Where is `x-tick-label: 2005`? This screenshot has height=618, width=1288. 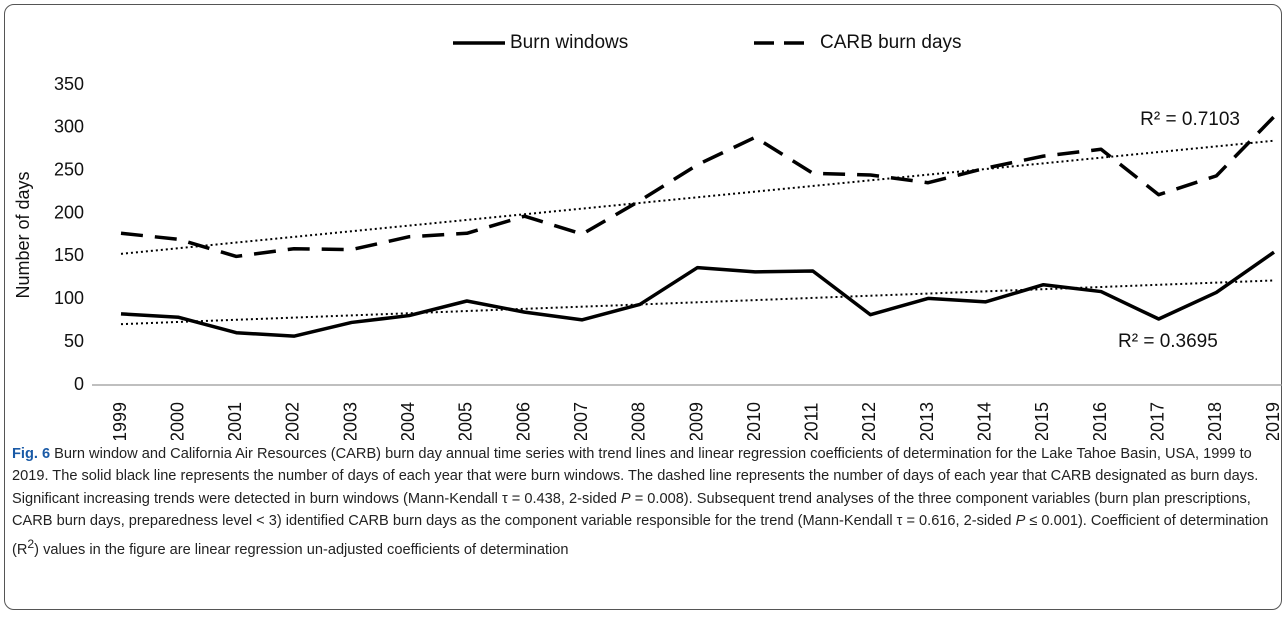 x-tick-label: 2005 is located at coordinates (466, 421).